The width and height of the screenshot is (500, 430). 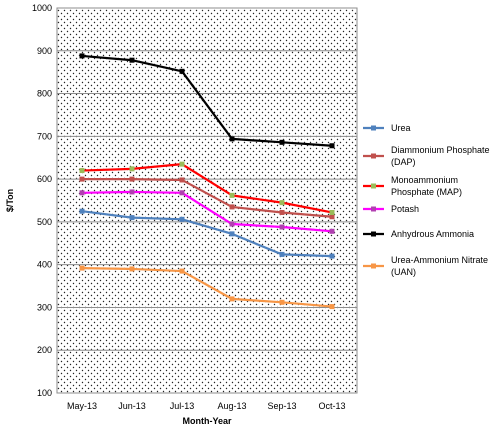 I want to click on legend-label: Potash, so click(x=405, y=209).